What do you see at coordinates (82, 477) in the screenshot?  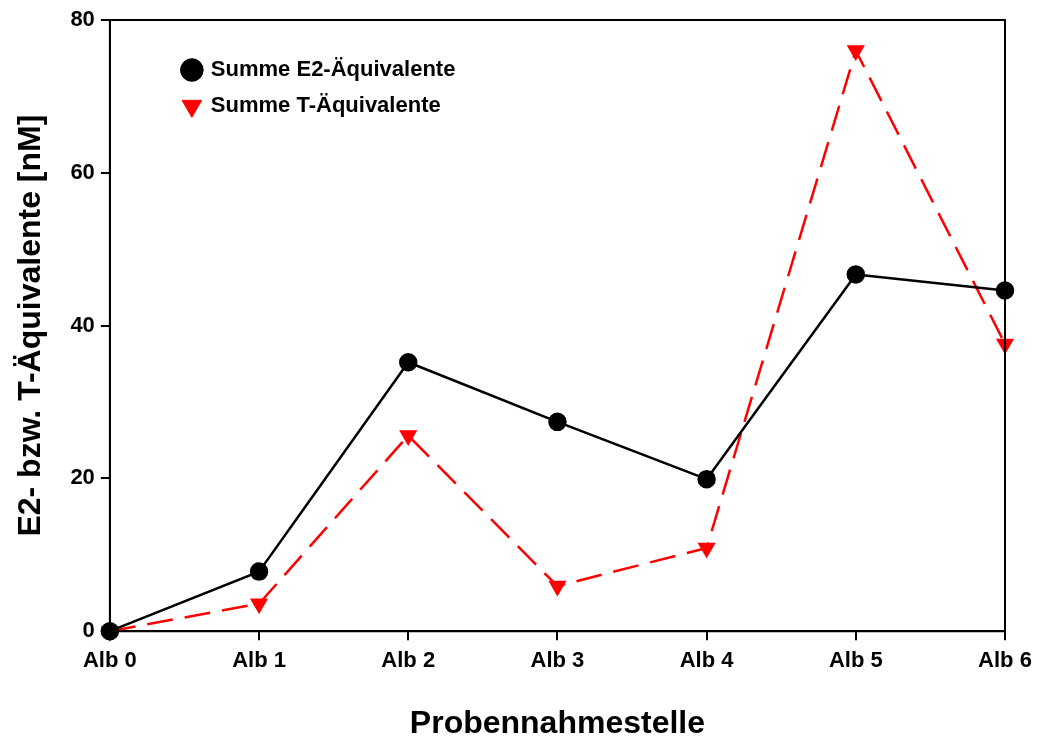 I see `y-tick-label: 20` at bounding box center [82, 477].